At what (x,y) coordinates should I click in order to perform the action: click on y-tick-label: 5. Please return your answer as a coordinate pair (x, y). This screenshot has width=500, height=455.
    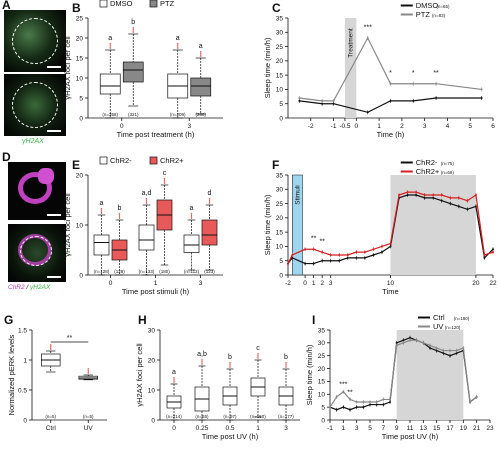
    Looking at the image, I should click on (323, 407).